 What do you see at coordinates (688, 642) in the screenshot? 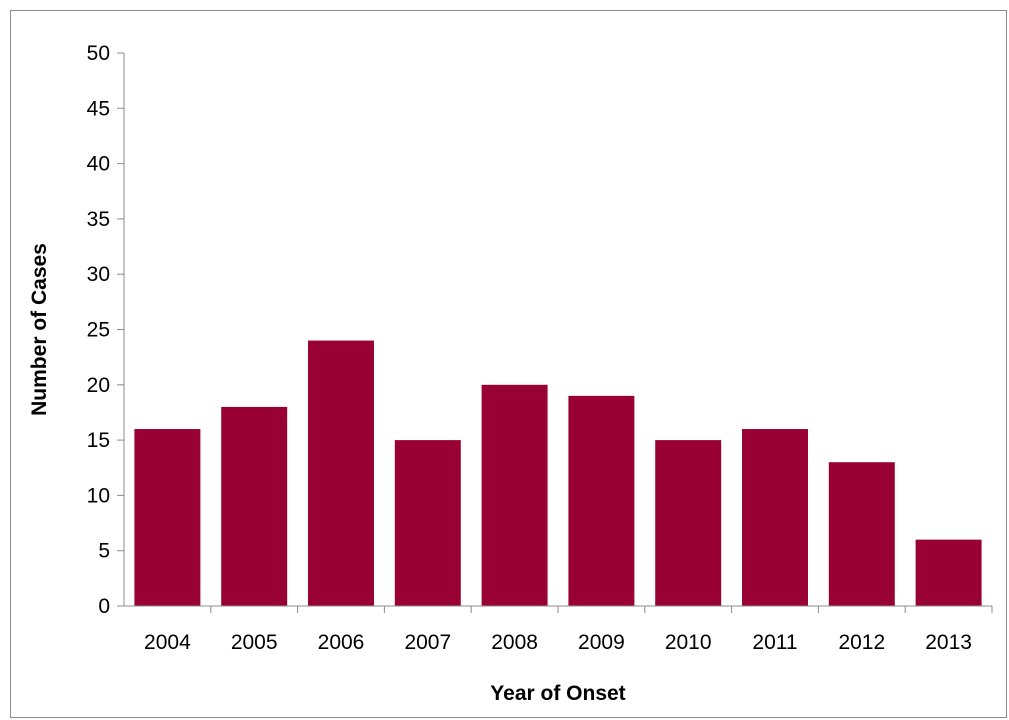
I see `x-tick-label: 2010` at bounding box center [688, 642].